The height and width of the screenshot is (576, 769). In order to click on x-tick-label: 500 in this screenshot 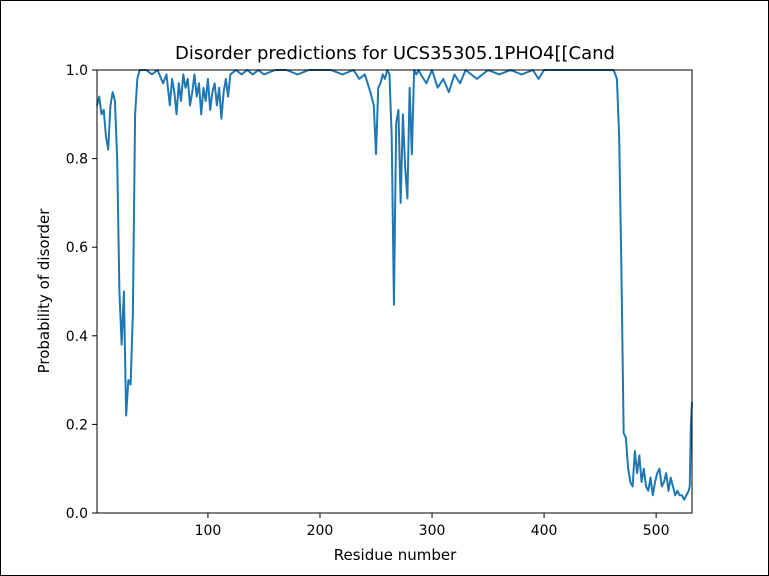, I will do `click(656, 531)`.